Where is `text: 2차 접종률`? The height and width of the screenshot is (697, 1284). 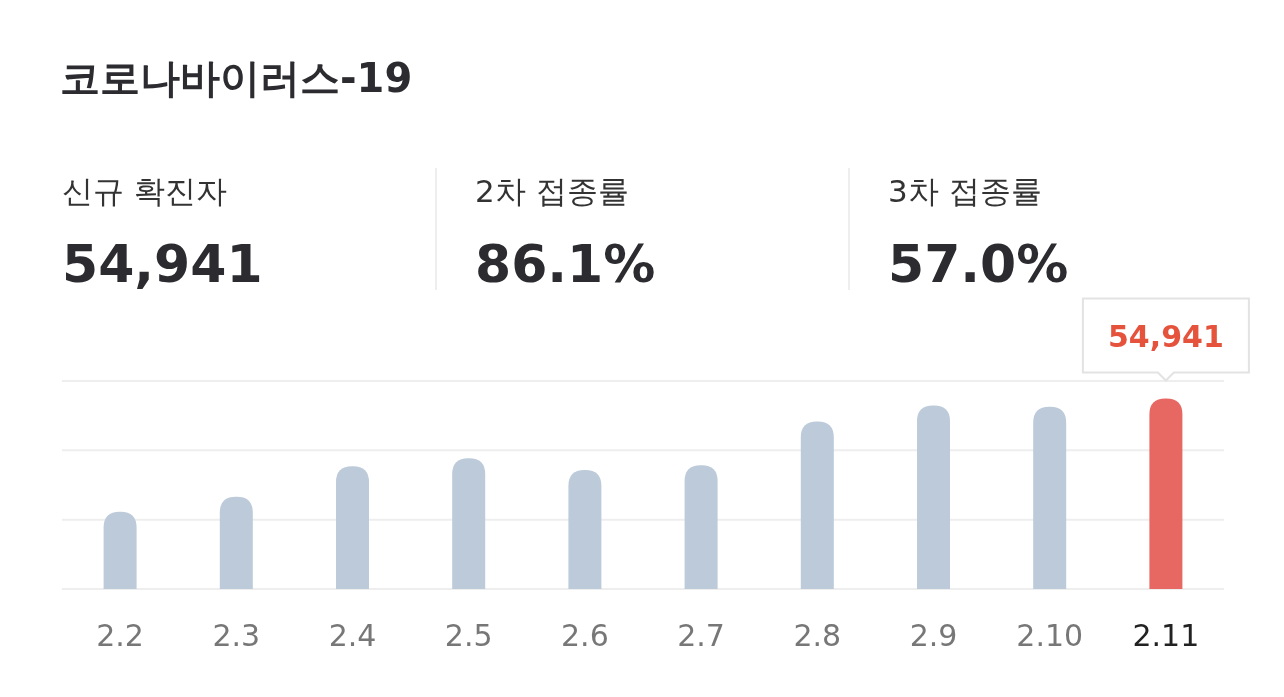 text: 2차 접종률 is located at coordinates (552, 191).